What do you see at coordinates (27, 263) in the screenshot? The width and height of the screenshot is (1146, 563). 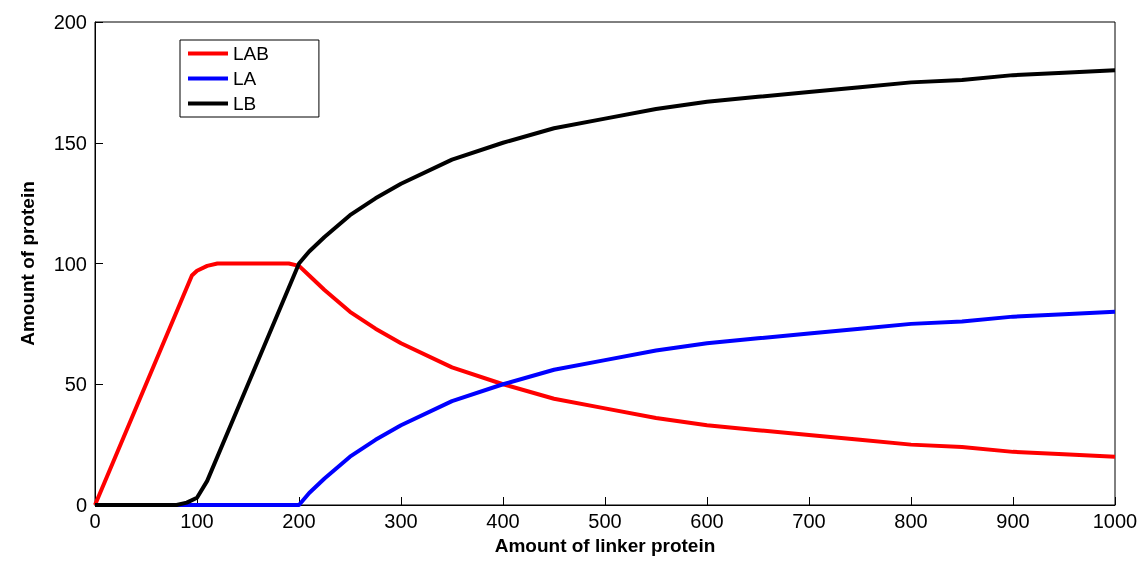 I see `y-axis-title: Amount of protein` at bounding box center [27, 263].